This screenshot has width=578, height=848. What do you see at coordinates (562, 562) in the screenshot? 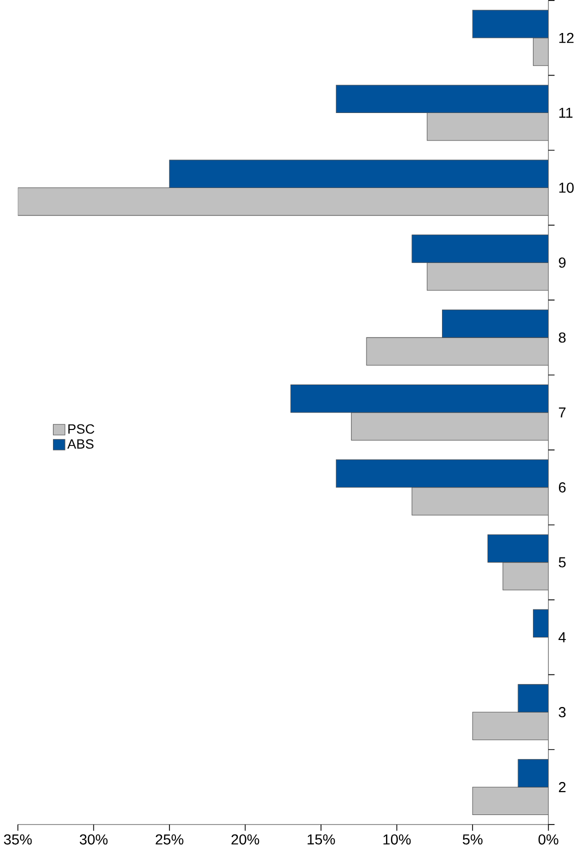
I see `y-tick-label: 5` at bounding box center [562, 562].